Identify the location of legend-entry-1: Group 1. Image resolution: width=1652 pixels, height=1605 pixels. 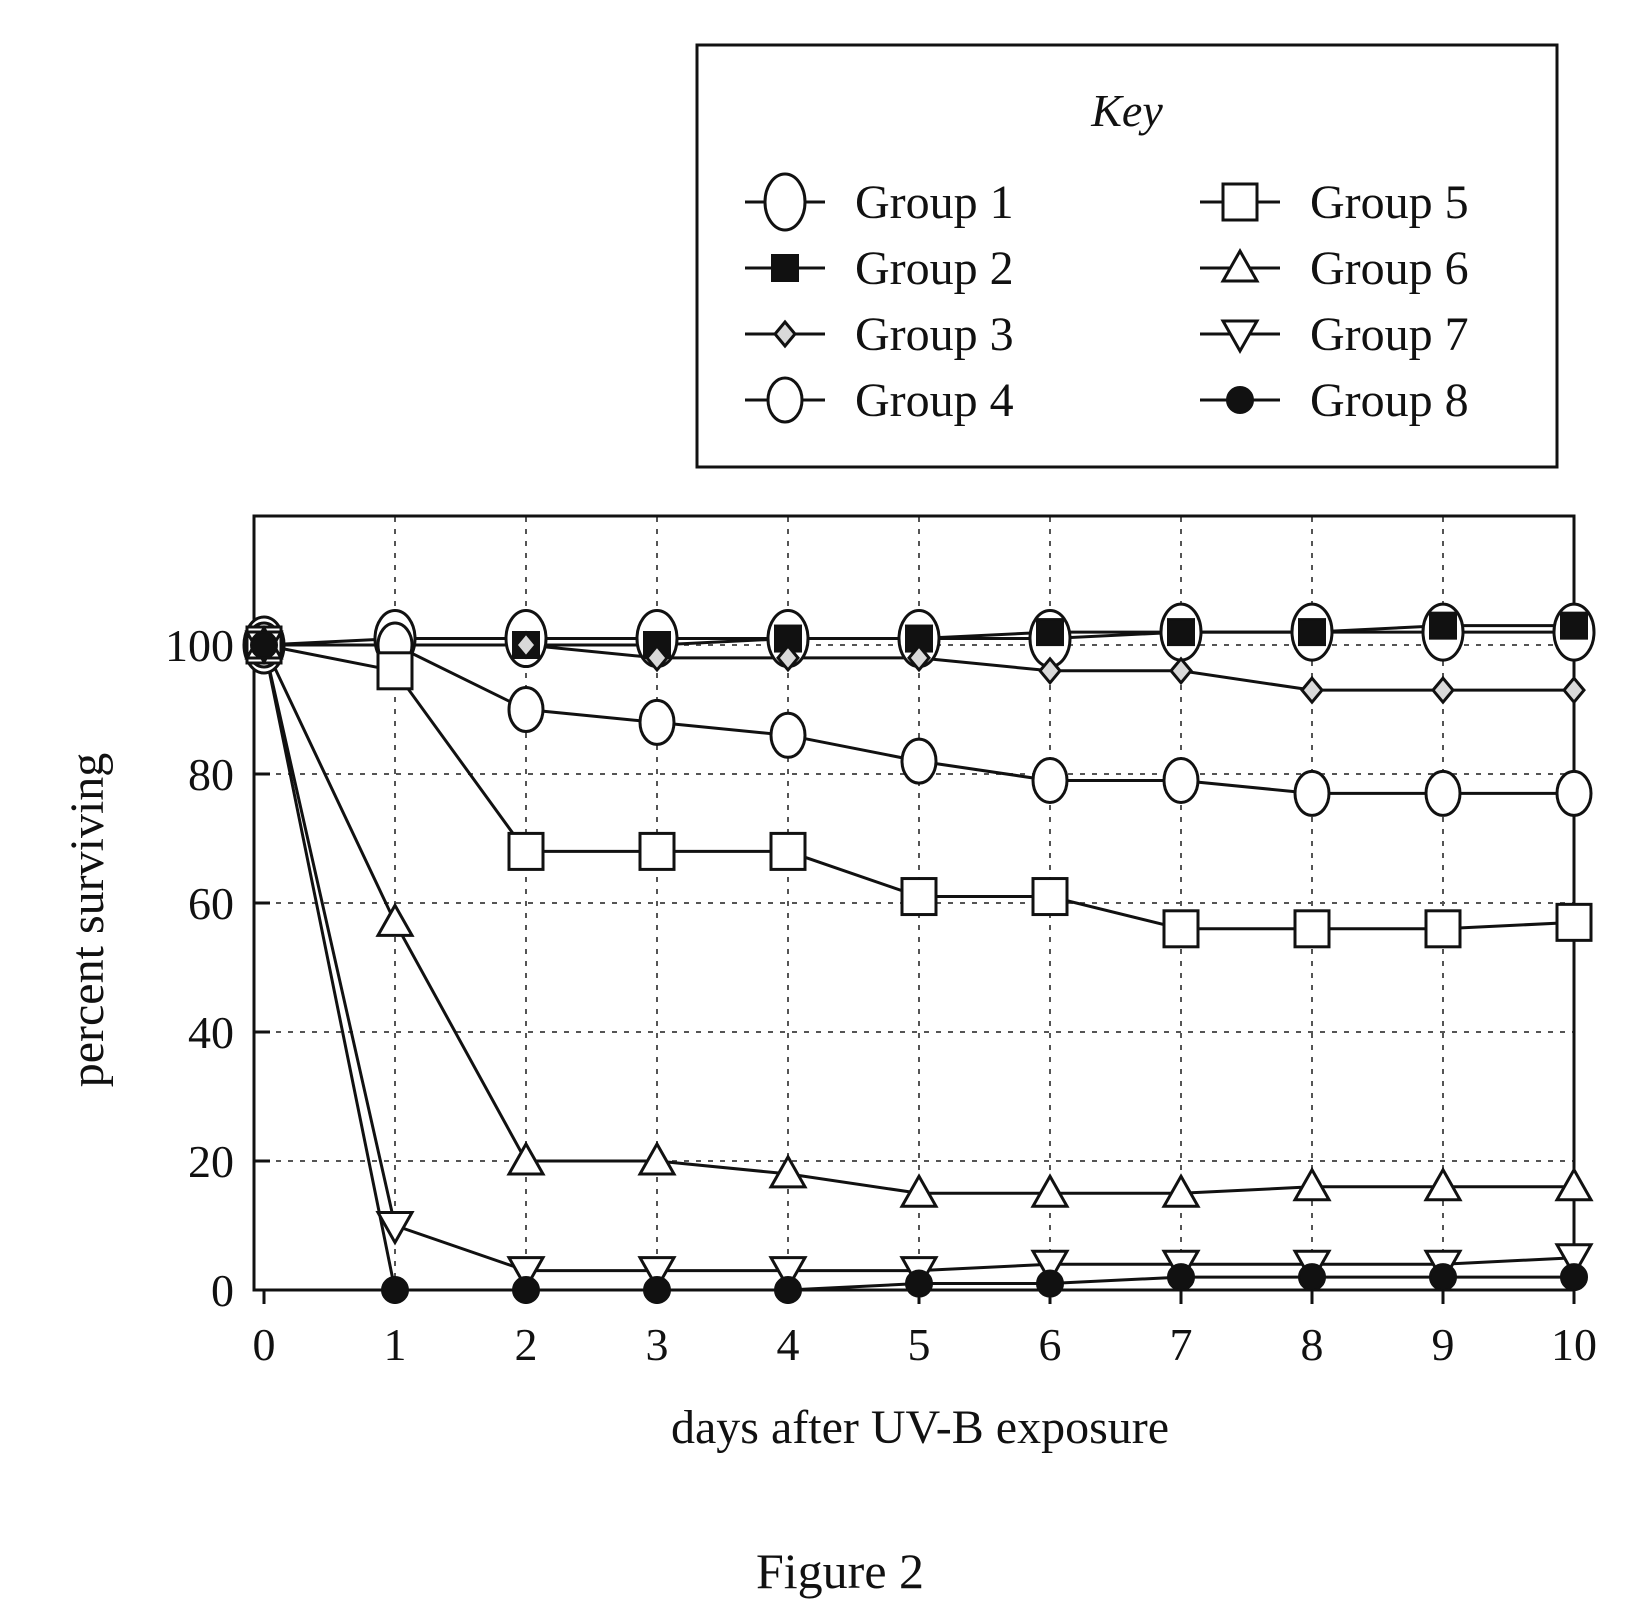
(879, 202).